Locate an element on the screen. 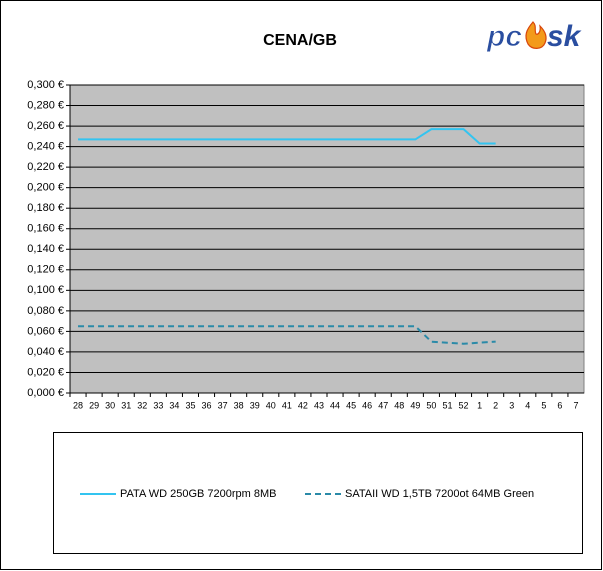 This screenshot has height=571, width=603. chart-title: CENA/GB is located at coordinates (300, 40).